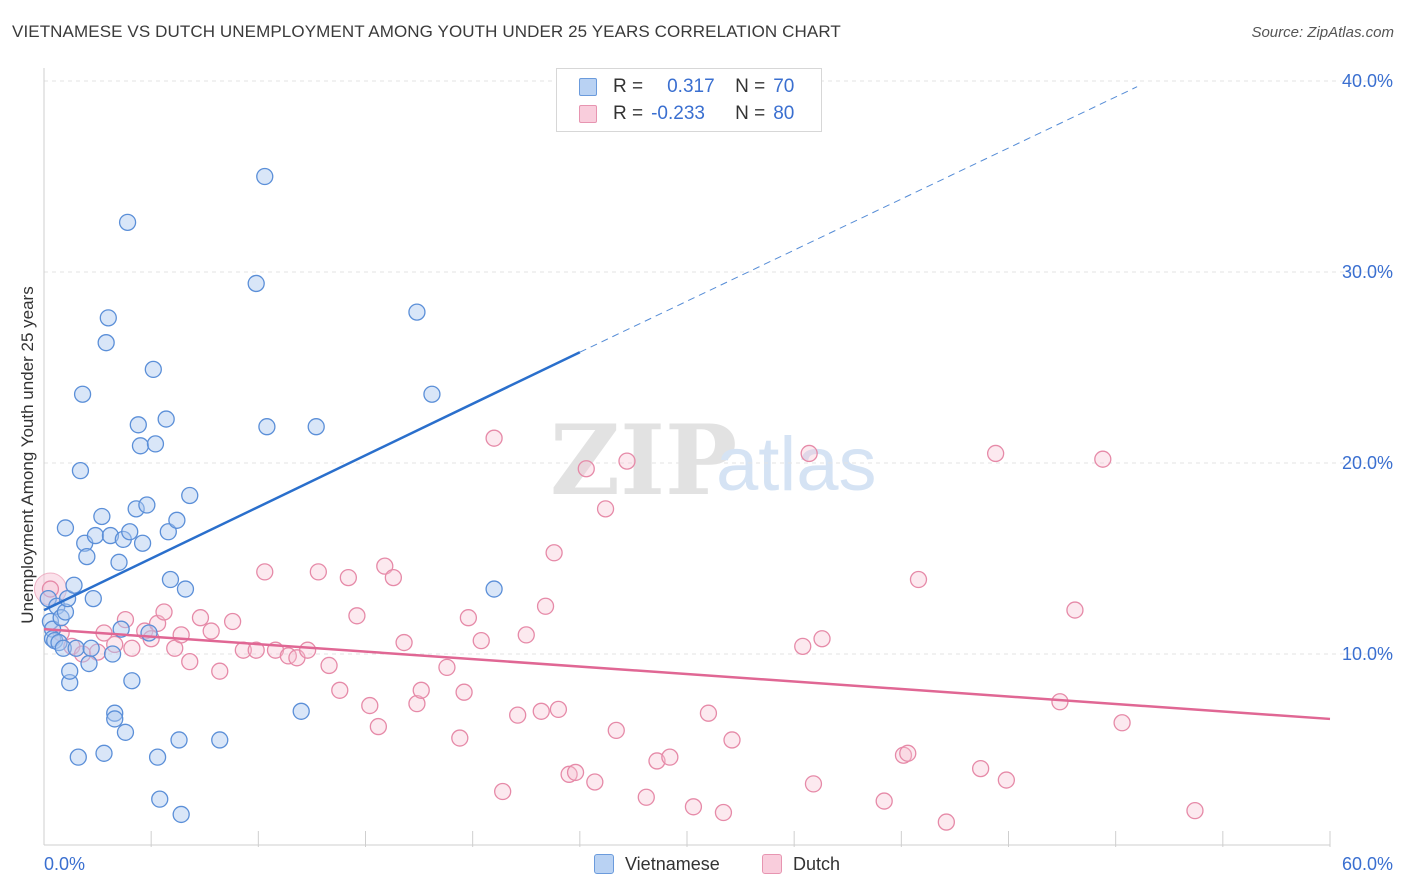 Image resolution: width=1406 pixels, height=892 pixels. I want to click on y-tick-label: 40.0%, so click(1367, 81).